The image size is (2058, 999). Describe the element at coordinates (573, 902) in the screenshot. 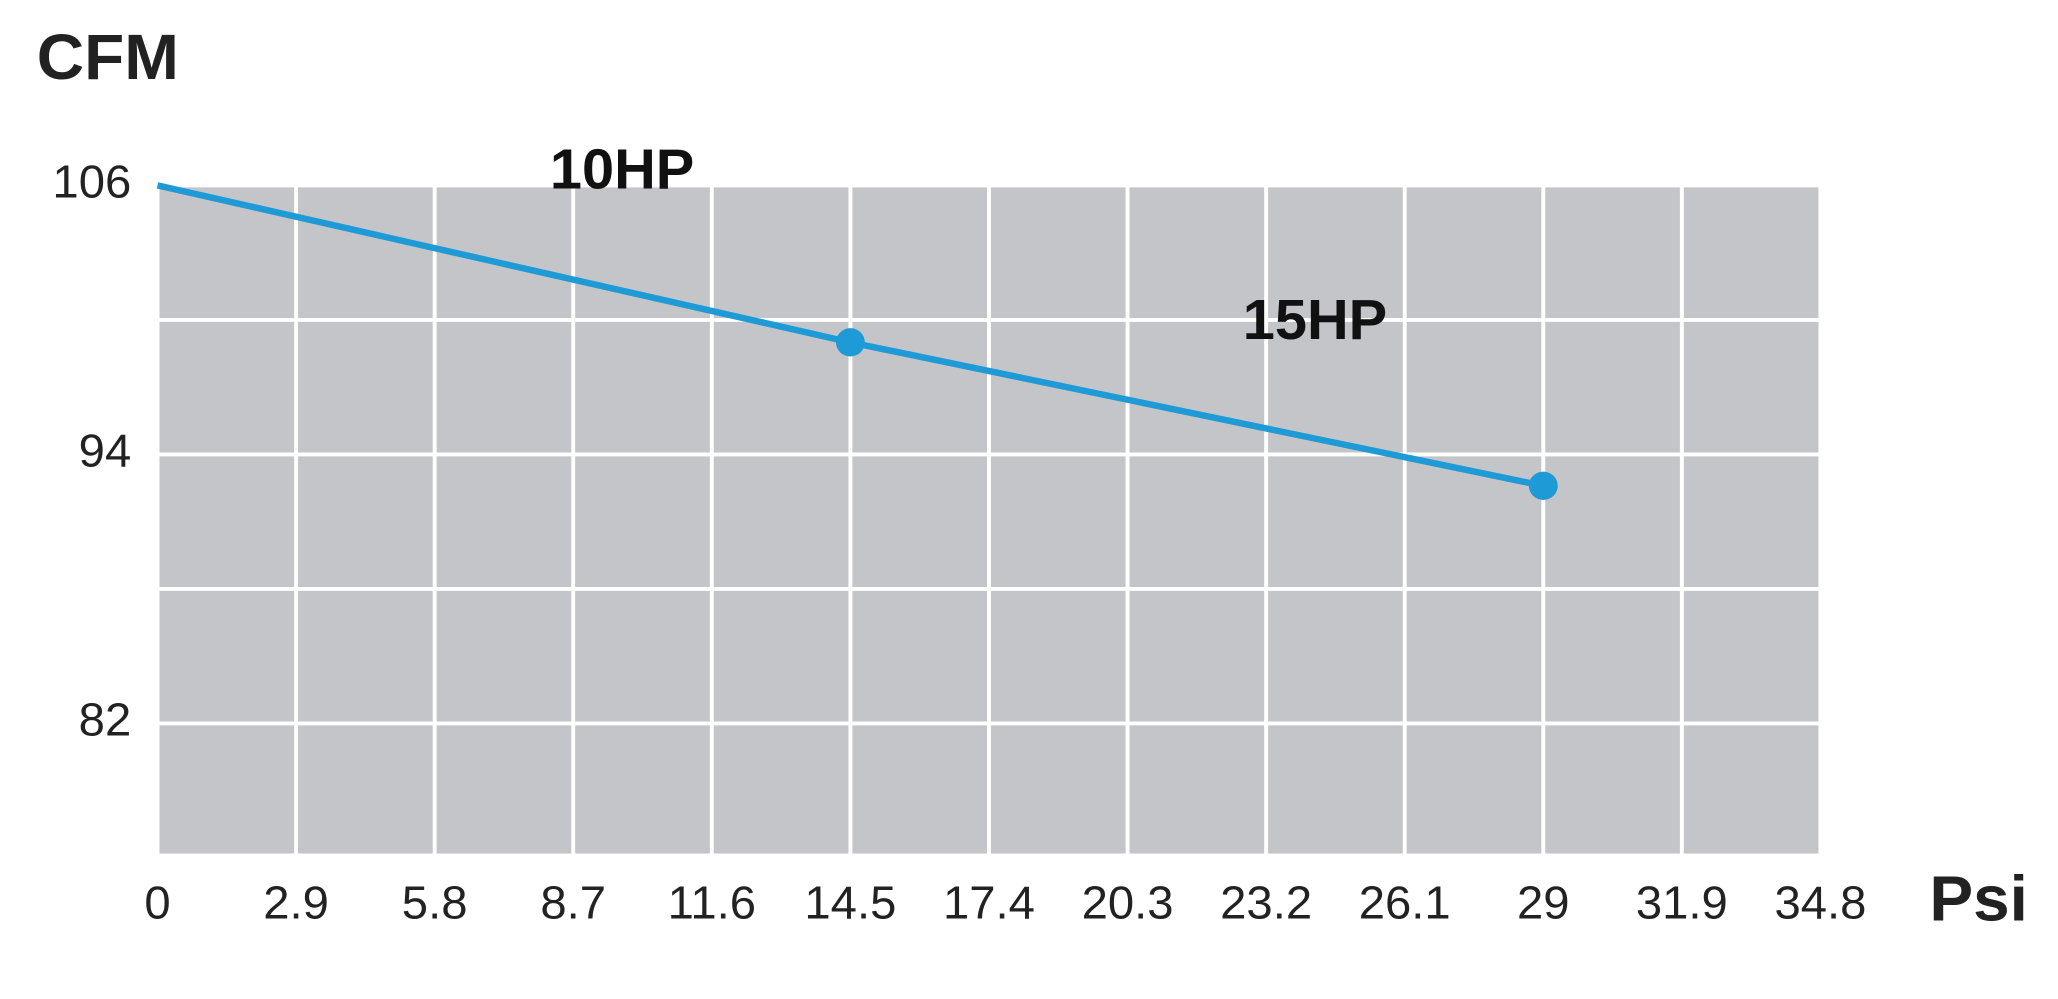

I see `x-tick-label: 8.7` at that location.